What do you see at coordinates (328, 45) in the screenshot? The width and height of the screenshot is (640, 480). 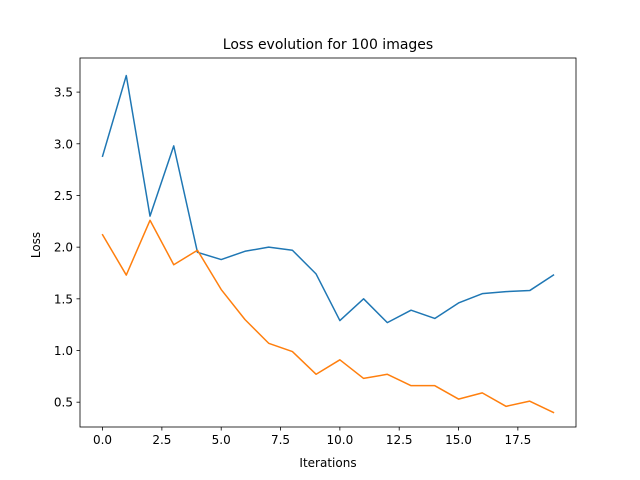 I see `chart-title: Loss evolution for 100 images` at bounding box center [328, 45].